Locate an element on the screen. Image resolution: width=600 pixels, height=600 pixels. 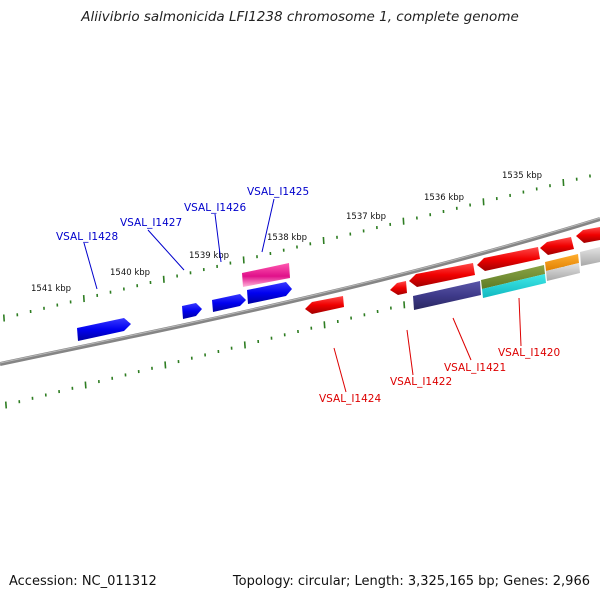
gene-label-vsal-i1420: VSAL_I1420 is located at coordinates (529, 353).